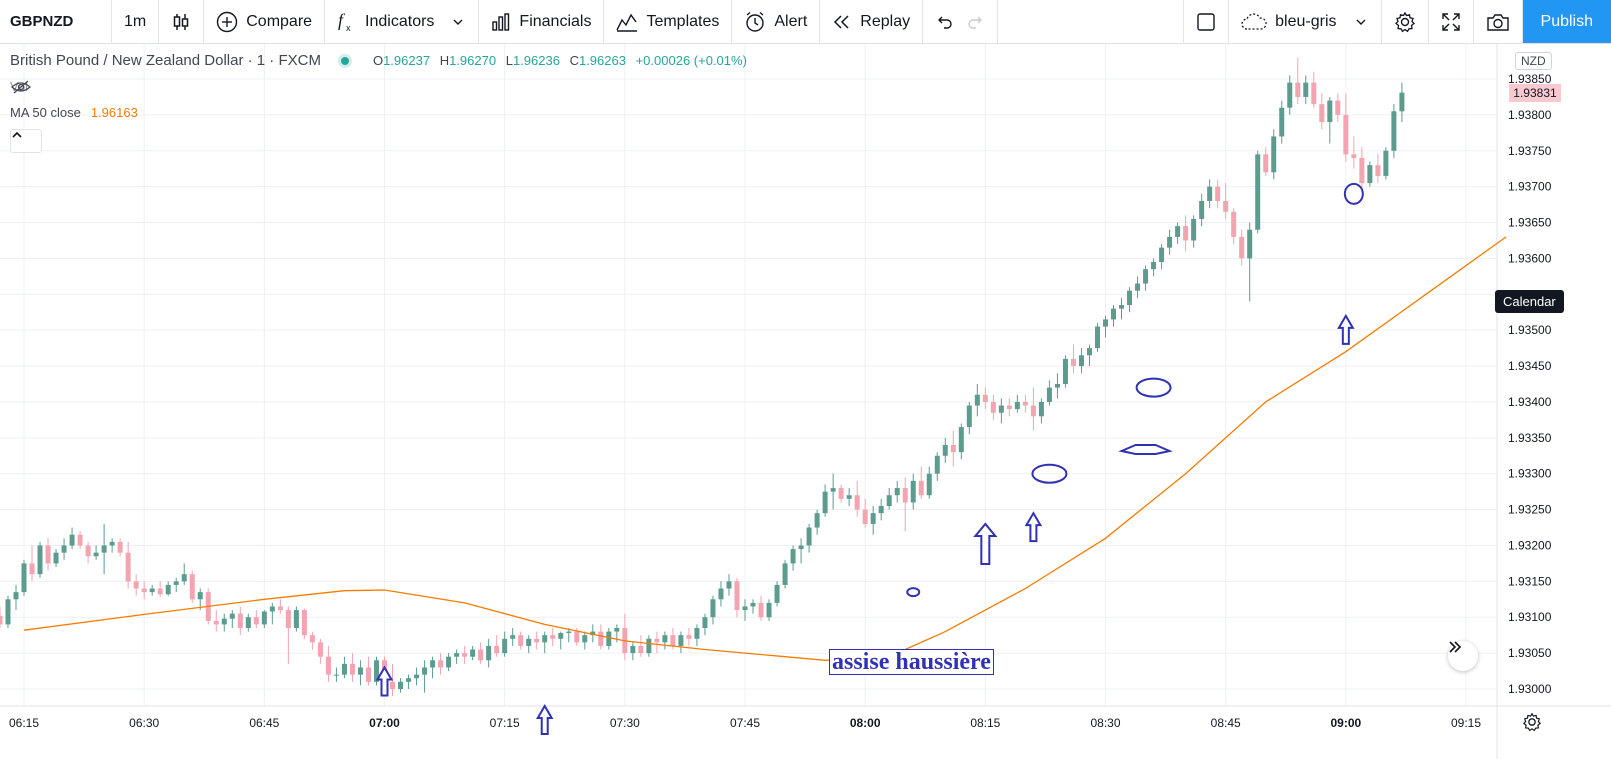 This screenshot has width=1611, height=759. Describe the element at coordinates (1405, 21) in the screenshot. I see `settings-button` at that location.